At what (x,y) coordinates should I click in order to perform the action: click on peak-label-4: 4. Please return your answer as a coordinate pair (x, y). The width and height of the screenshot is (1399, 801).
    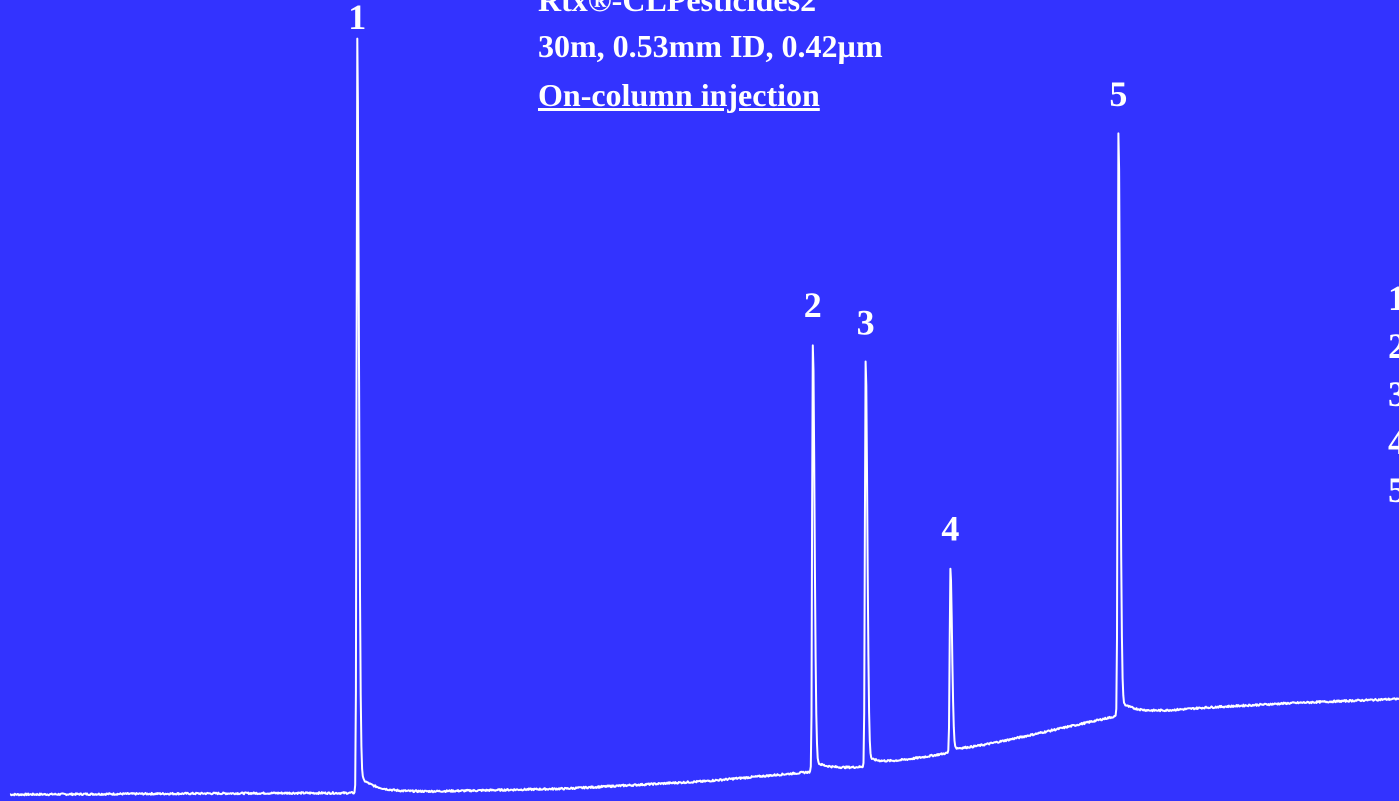
    Looking at the image, I should click on (950, 529).